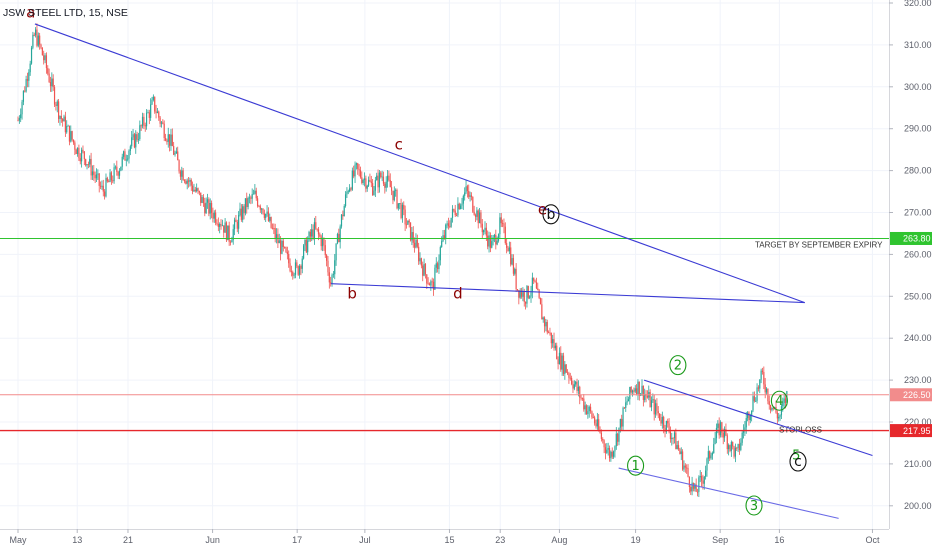 The image size is (932, 550). I want to click on trendline-channel-bottom, so click(728, 493).